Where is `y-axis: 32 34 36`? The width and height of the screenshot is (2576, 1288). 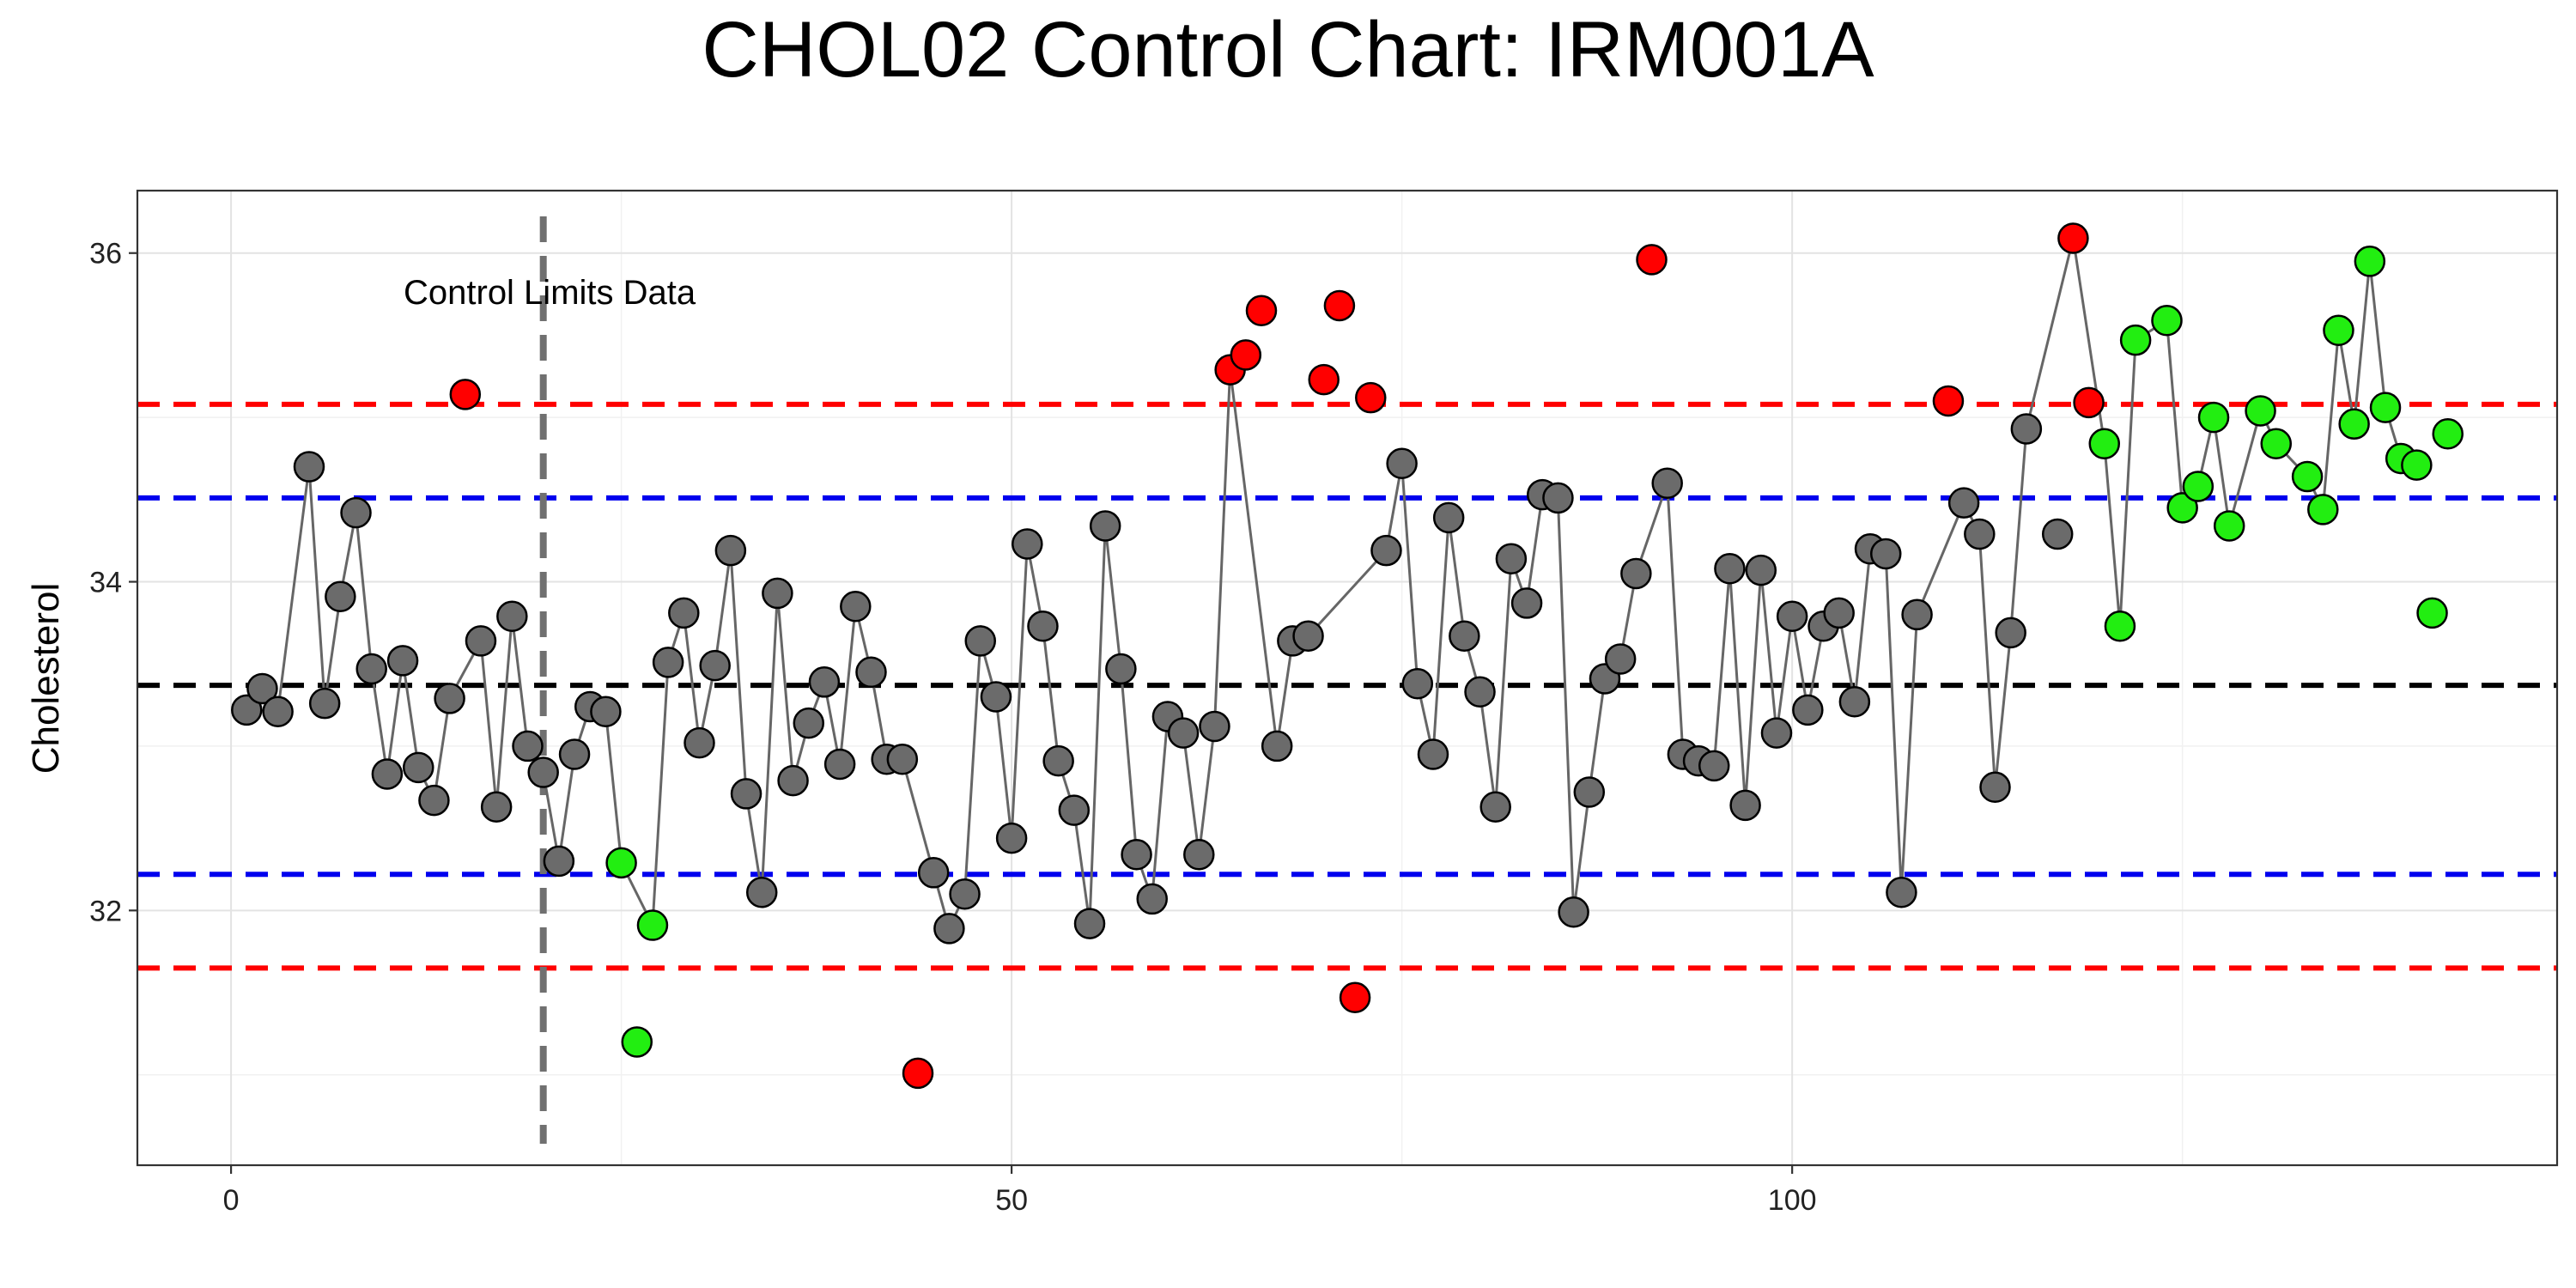 y-axis: 32 34 36 is located at coordinates (113, 583).